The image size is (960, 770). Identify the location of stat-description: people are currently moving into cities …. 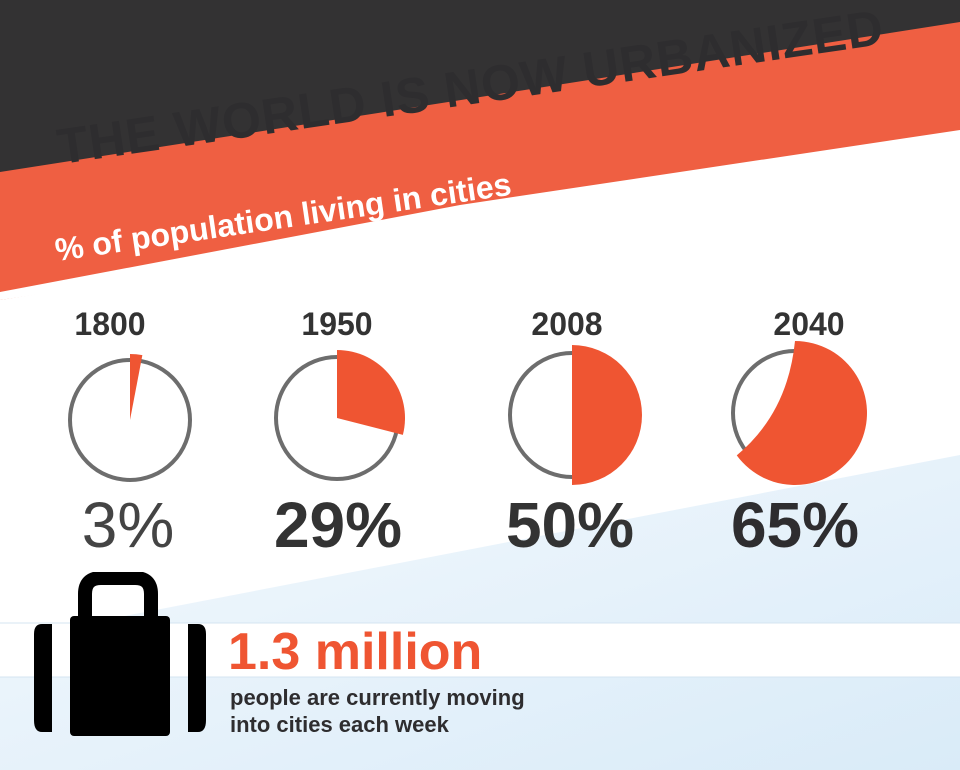
(440, 711).